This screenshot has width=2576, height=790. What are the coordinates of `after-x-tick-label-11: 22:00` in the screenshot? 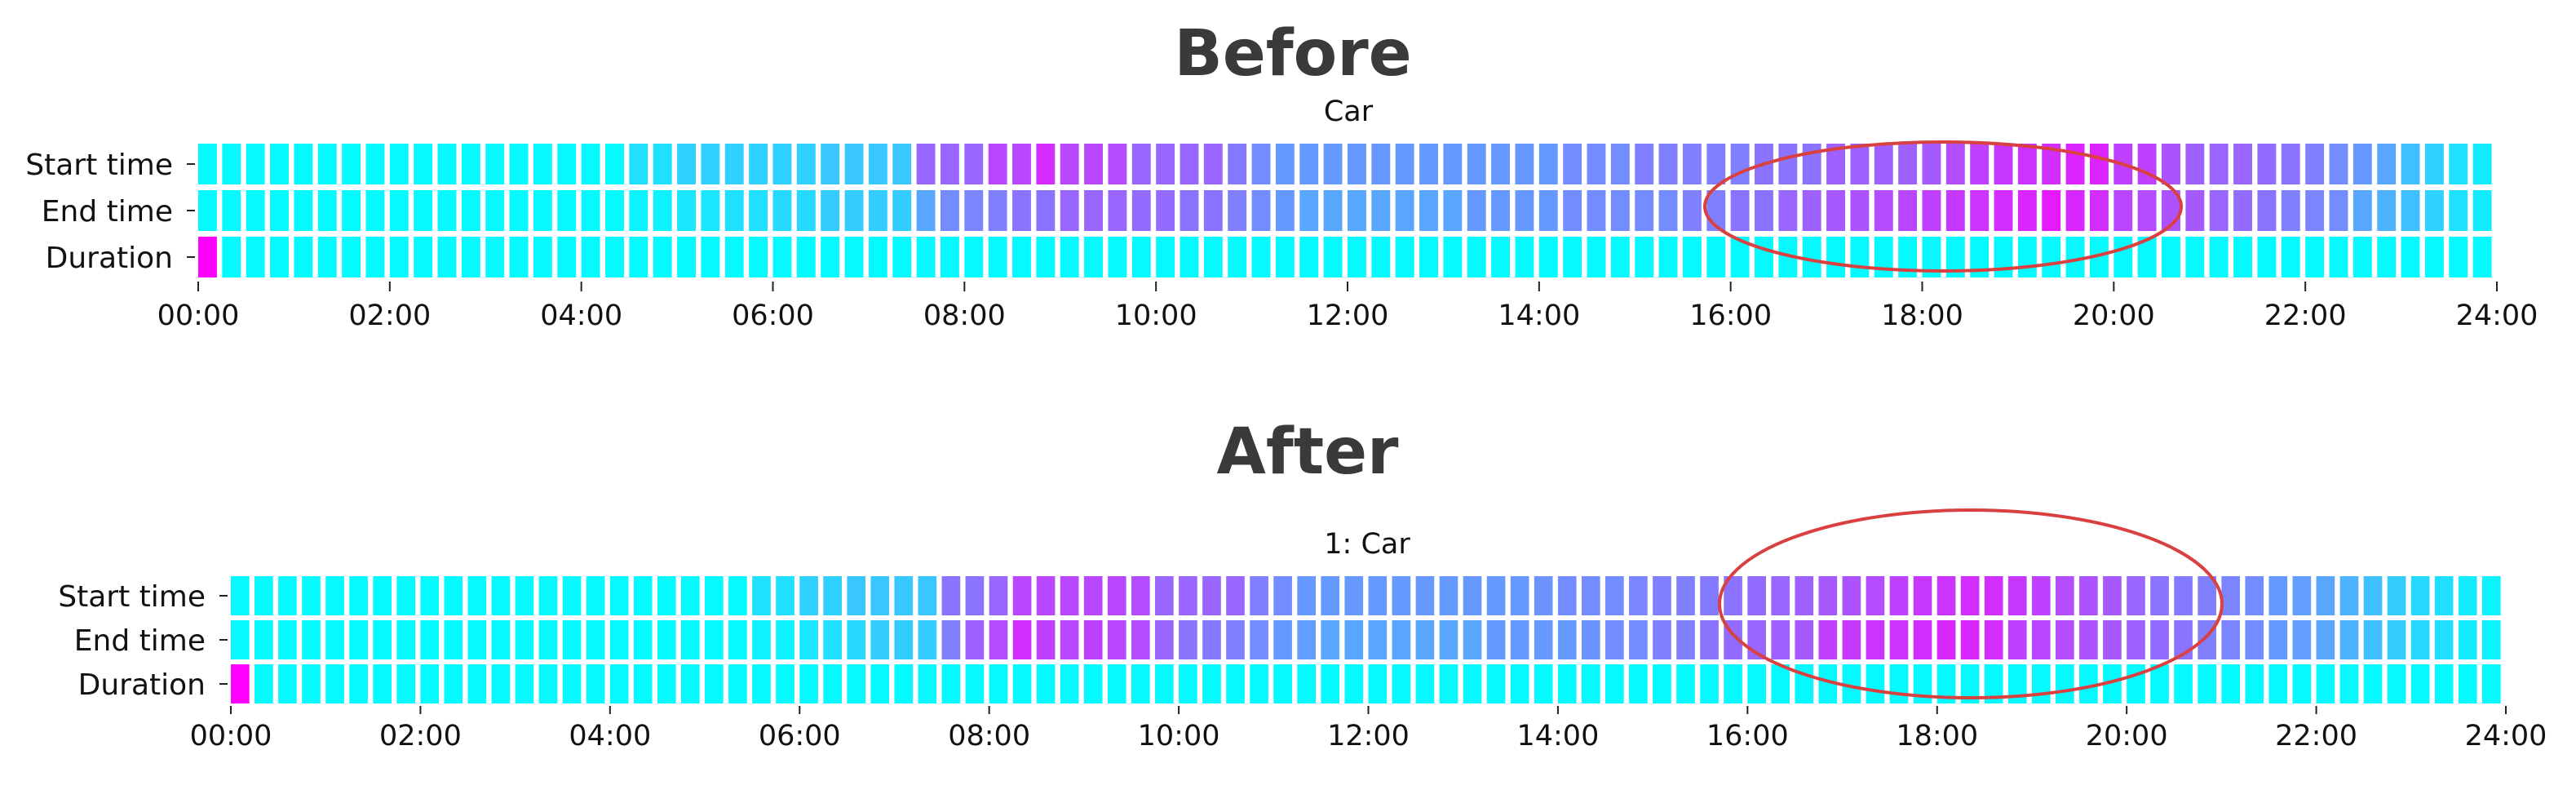 It's located at (2316, 736).